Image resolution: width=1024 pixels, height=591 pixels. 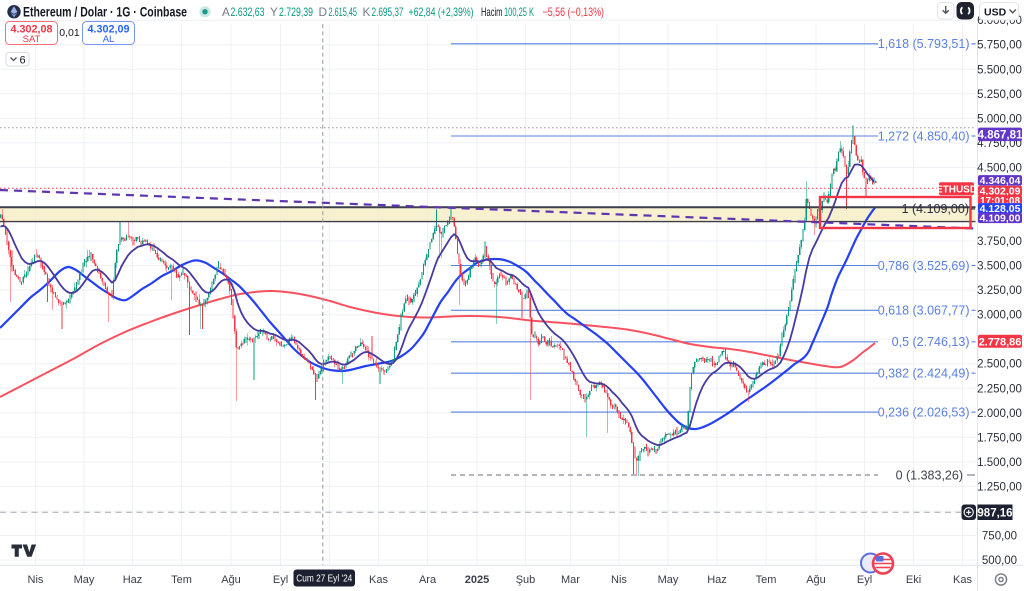 What do you see at coordinates (323, 12) in the screenshot?
I see `svg-text: D` at bounding box center [323, 12].